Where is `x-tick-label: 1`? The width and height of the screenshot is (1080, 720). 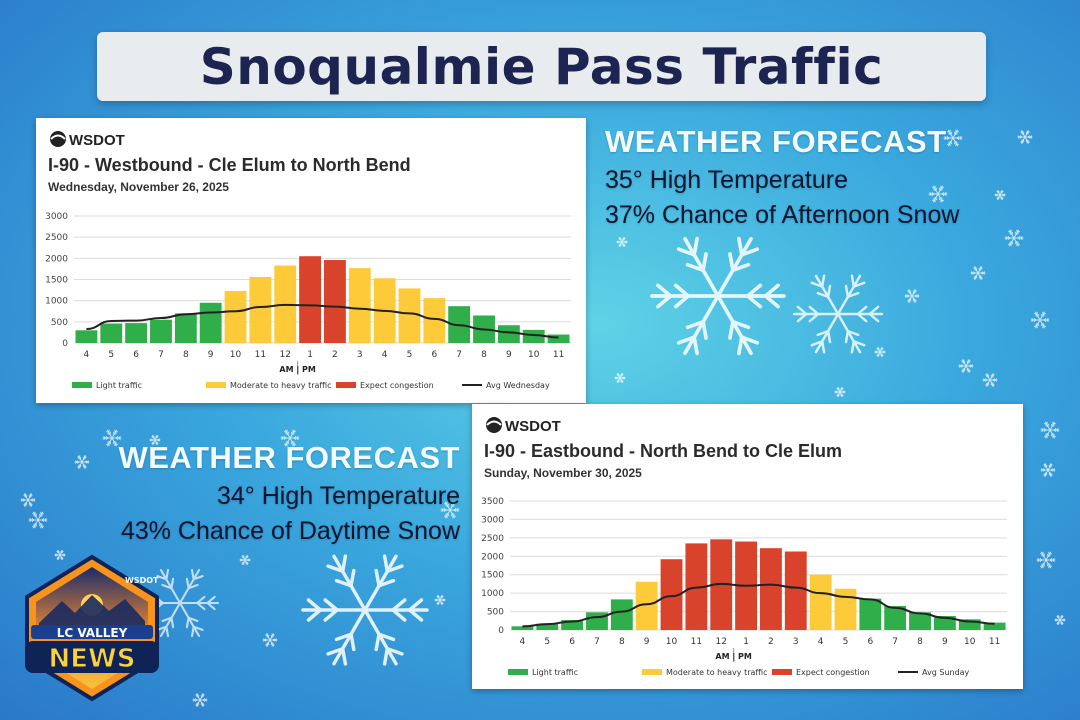 x-tick-label: 1 is located at coordinates (310, 355).